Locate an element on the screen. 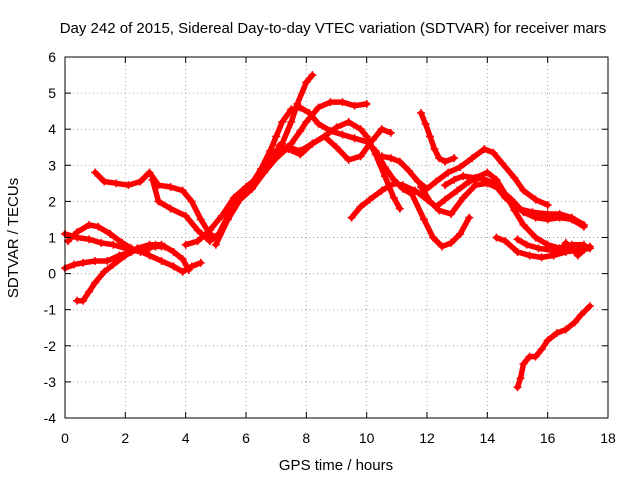  y-tick-label: 5 is located at coordinates (52, 93).